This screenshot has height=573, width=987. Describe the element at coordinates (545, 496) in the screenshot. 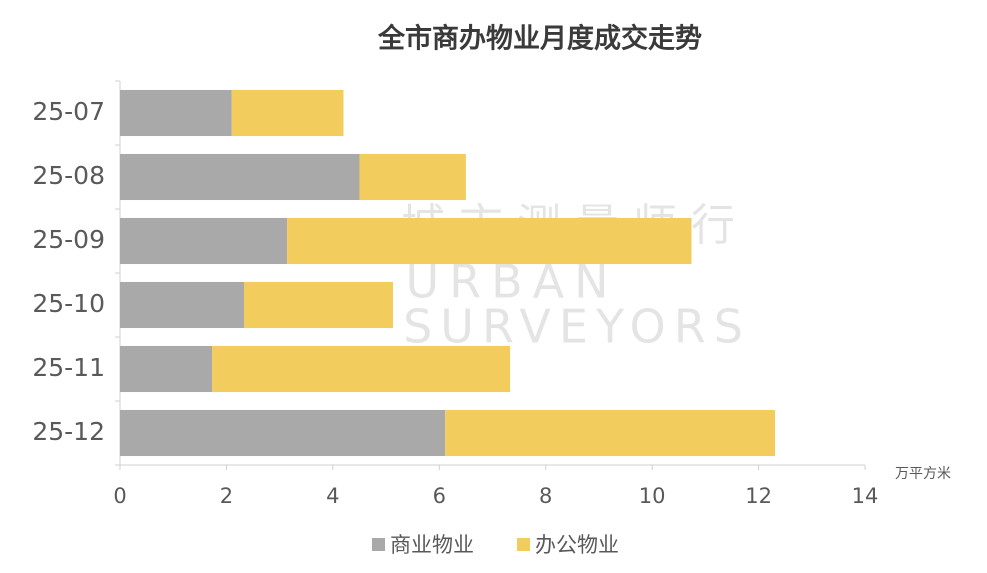

I see `x-tick-label: 8` at that location.